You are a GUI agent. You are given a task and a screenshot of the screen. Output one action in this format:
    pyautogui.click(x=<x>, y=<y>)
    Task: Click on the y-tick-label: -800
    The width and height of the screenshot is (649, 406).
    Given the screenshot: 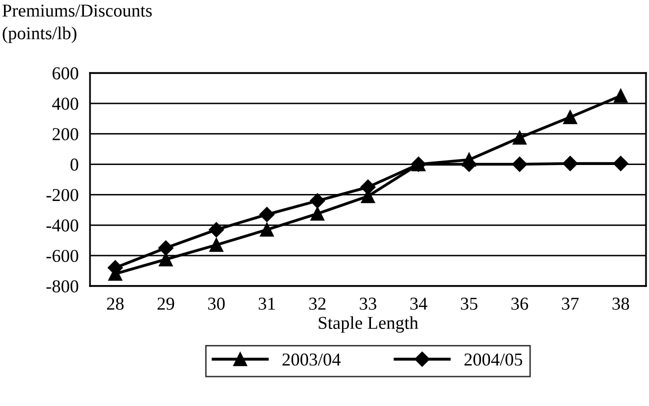 What is the action you would take?
    pyautogui.click(x=62, y=286)
    